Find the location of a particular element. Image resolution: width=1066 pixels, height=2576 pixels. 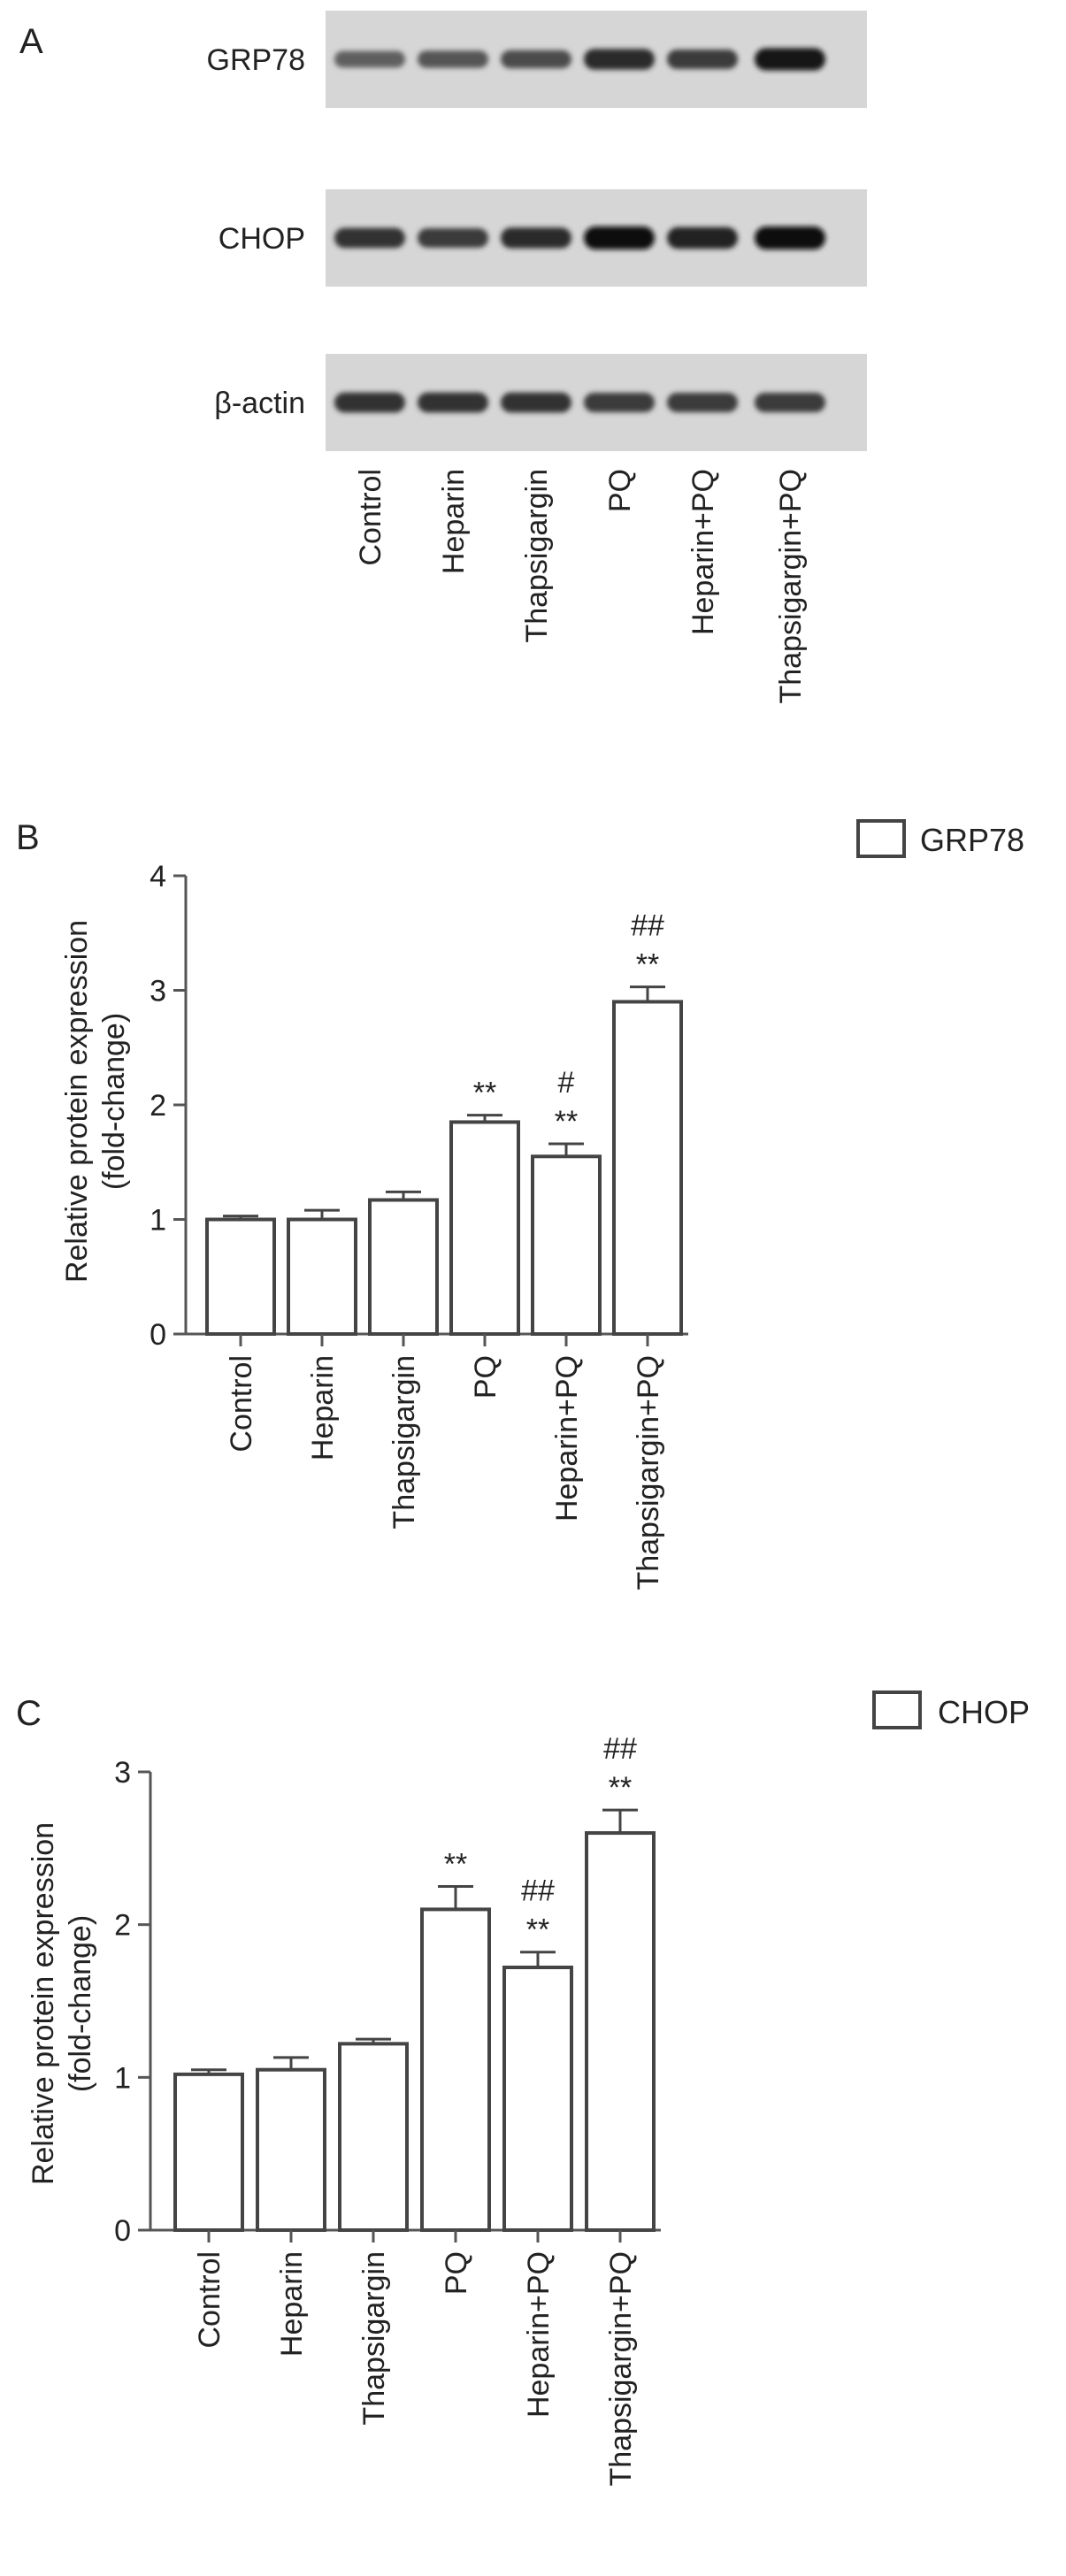

blot-row: CHOP is located at coordinates (543, 238).